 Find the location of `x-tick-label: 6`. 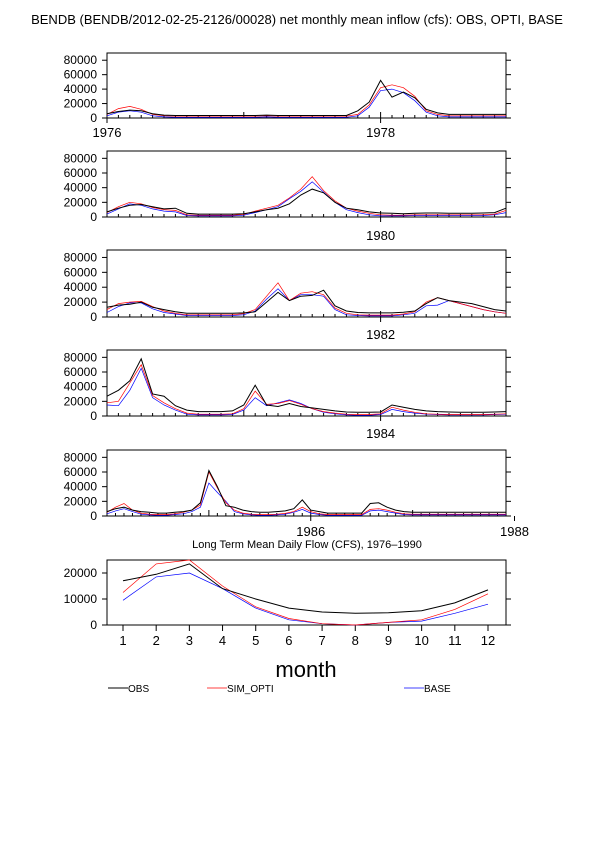

x-tick-label: 6 is located at coordinates (288, 640).